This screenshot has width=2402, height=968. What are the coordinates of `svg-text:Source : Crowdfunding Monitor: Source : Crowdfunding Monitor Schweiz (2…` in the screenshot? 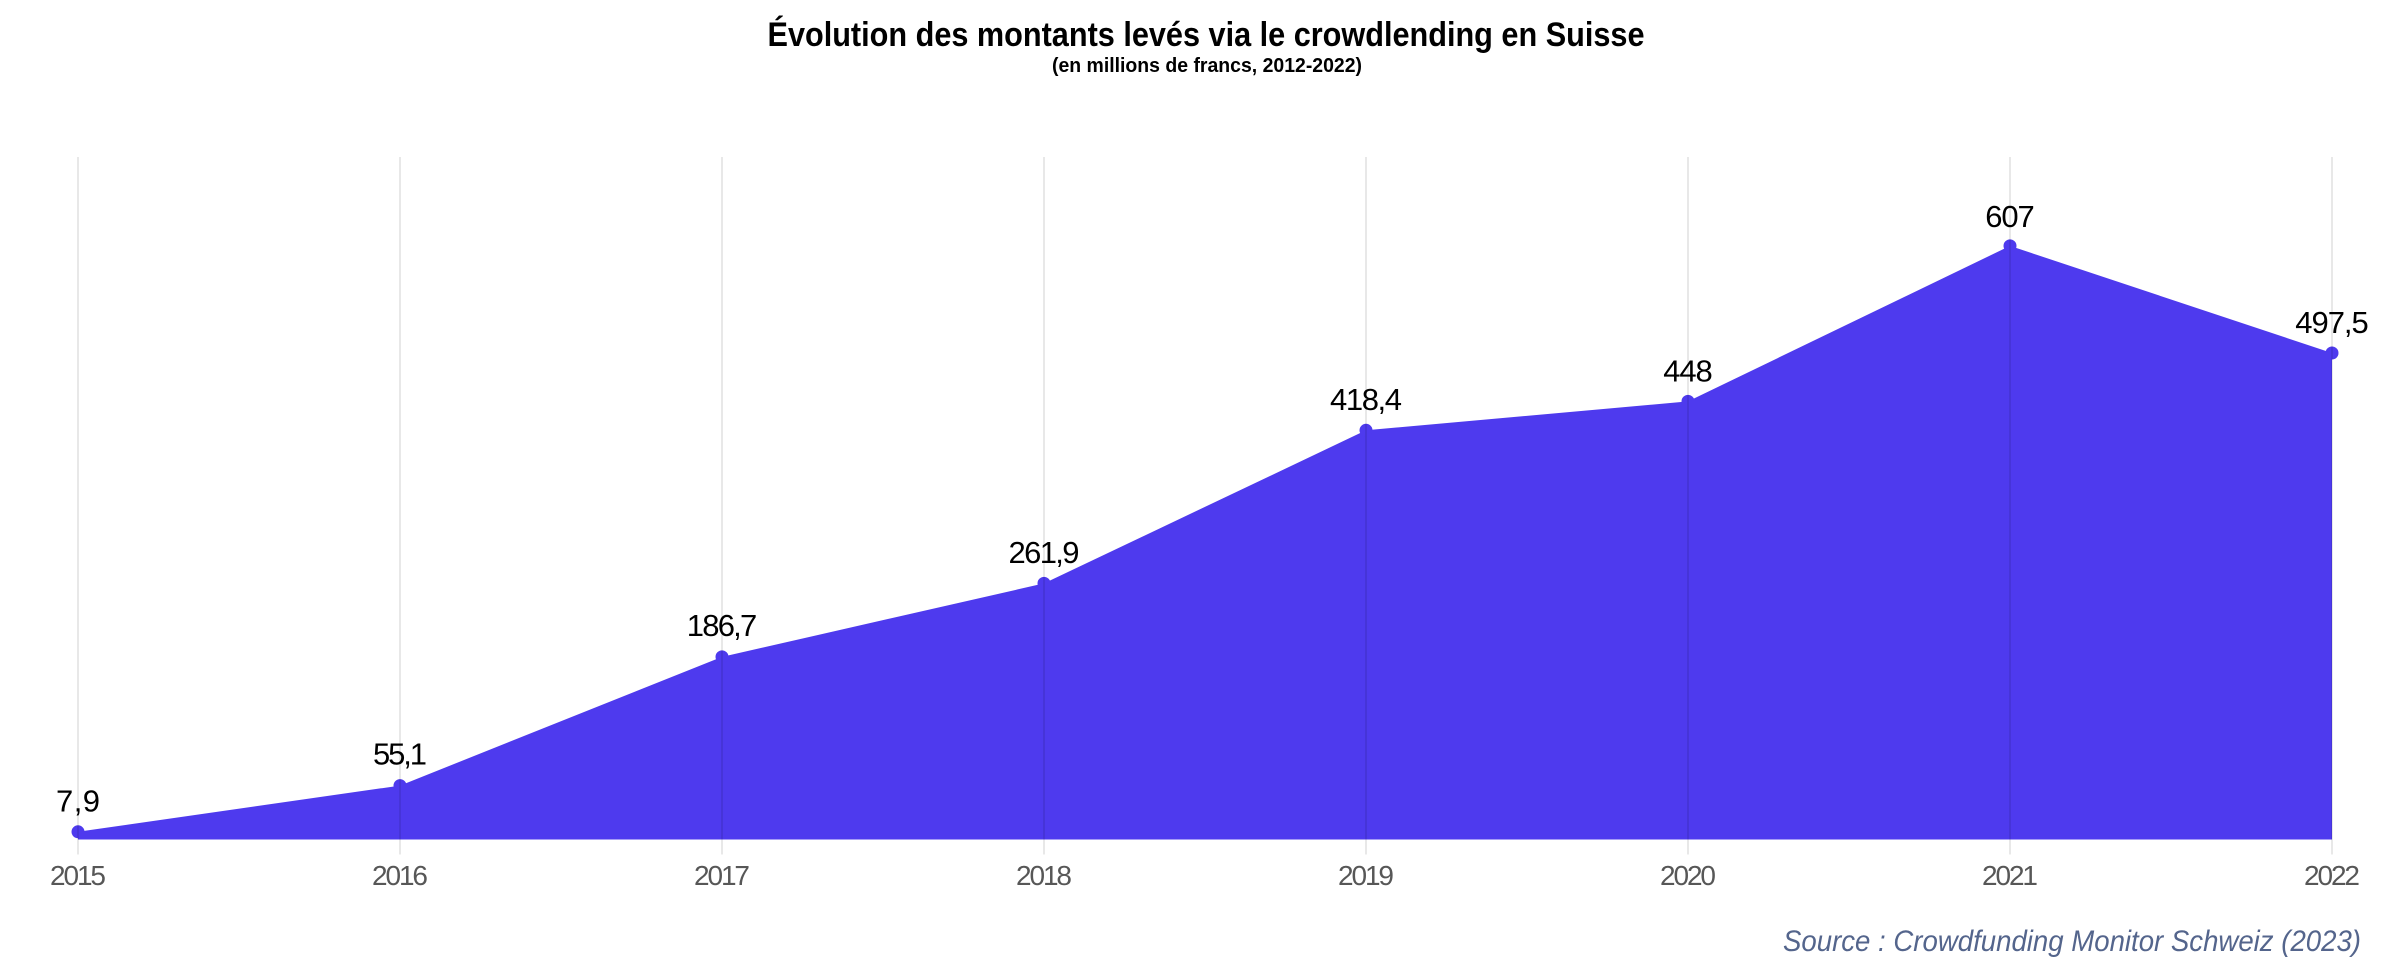 It's located at (2072, 941).